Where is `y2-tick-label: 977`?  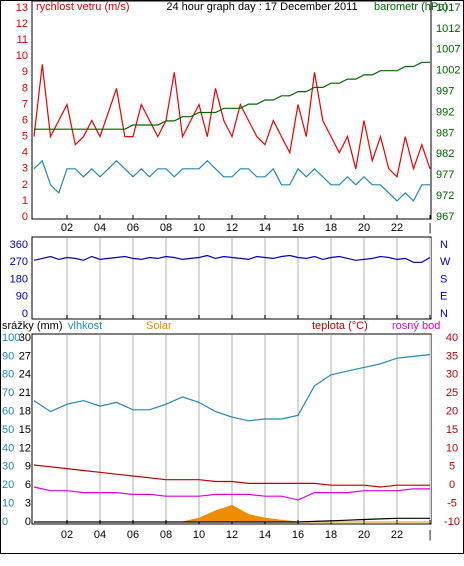 y2-tick-label: 977 is located at coordinates (445, 175).